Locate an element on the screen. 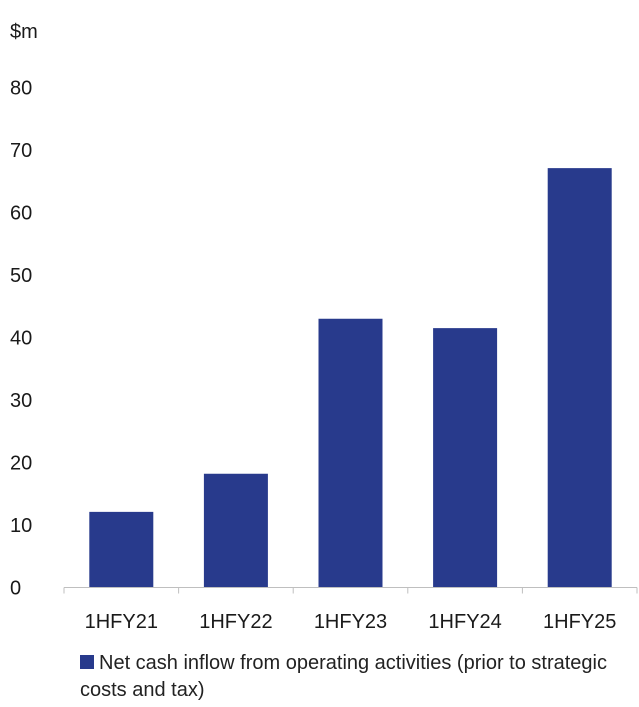  bar-1hfy22 is located at coordinates (235, 530).